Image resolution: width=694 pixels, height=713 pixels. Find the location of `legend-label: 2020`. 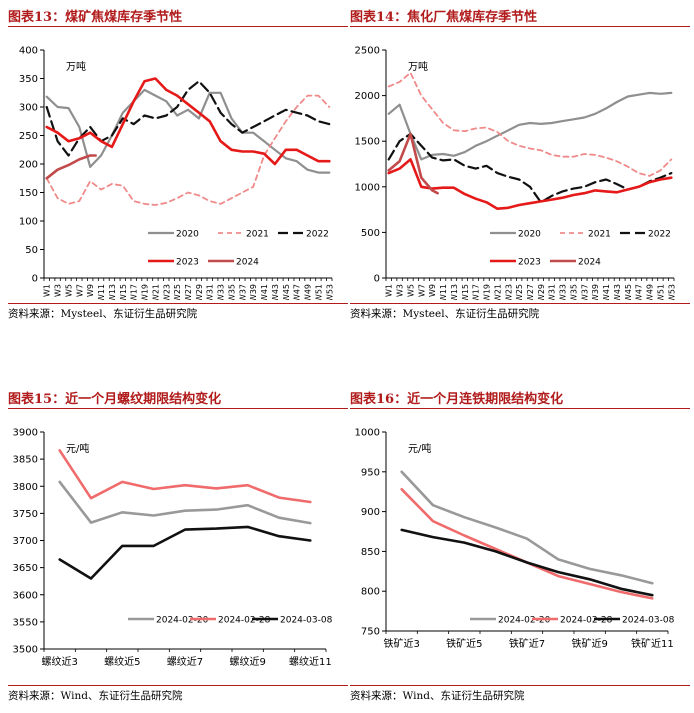

legend-label: 2020 is located at coordinates (187, 235).